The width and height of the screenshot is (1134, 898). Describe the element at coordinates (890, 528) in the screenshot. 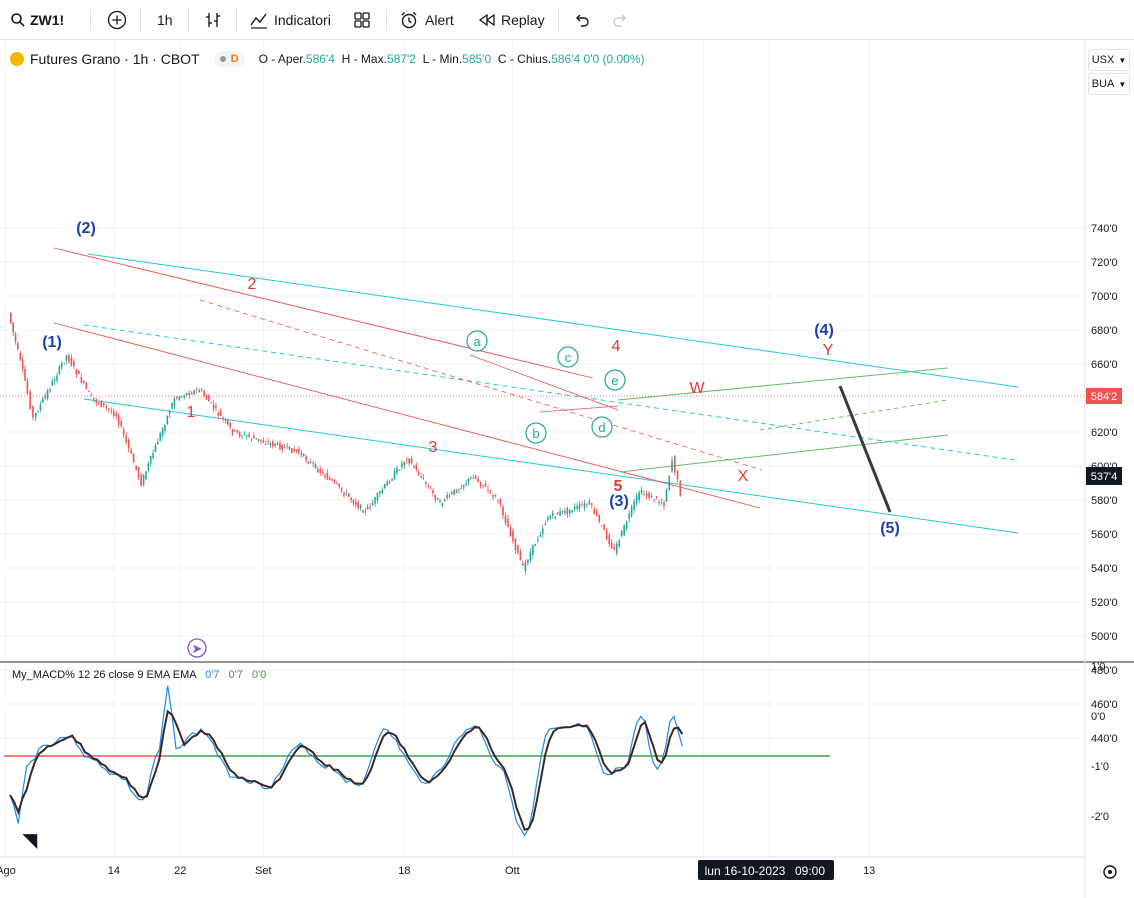

I see `wave-label: (5)` at that location.